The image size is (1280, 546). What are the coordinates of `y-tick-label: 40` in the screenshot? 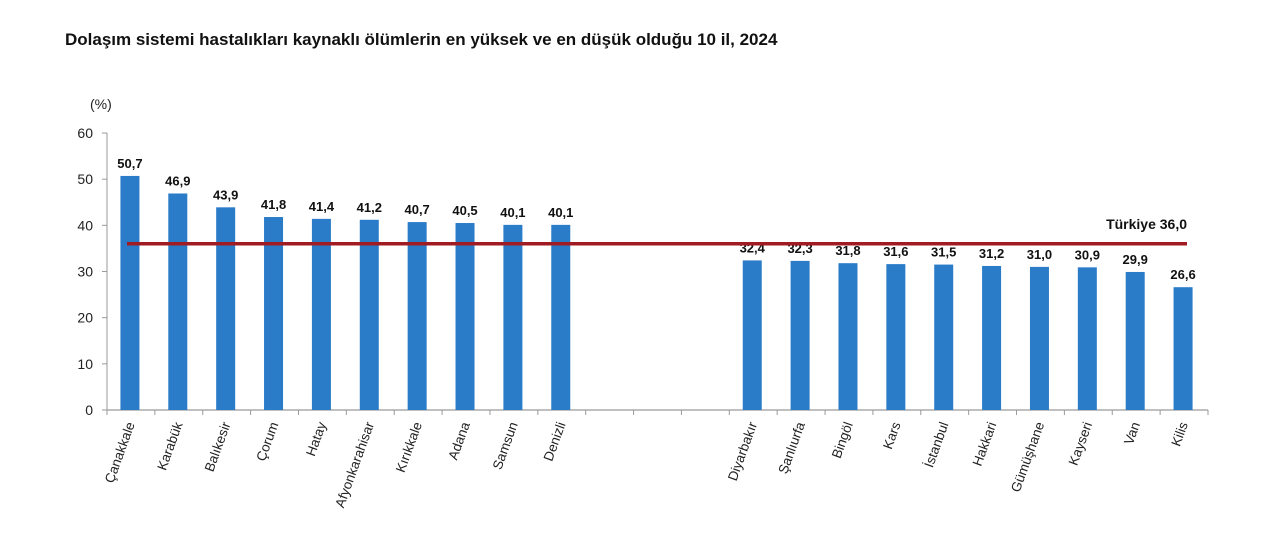 It's located at (85, 225).